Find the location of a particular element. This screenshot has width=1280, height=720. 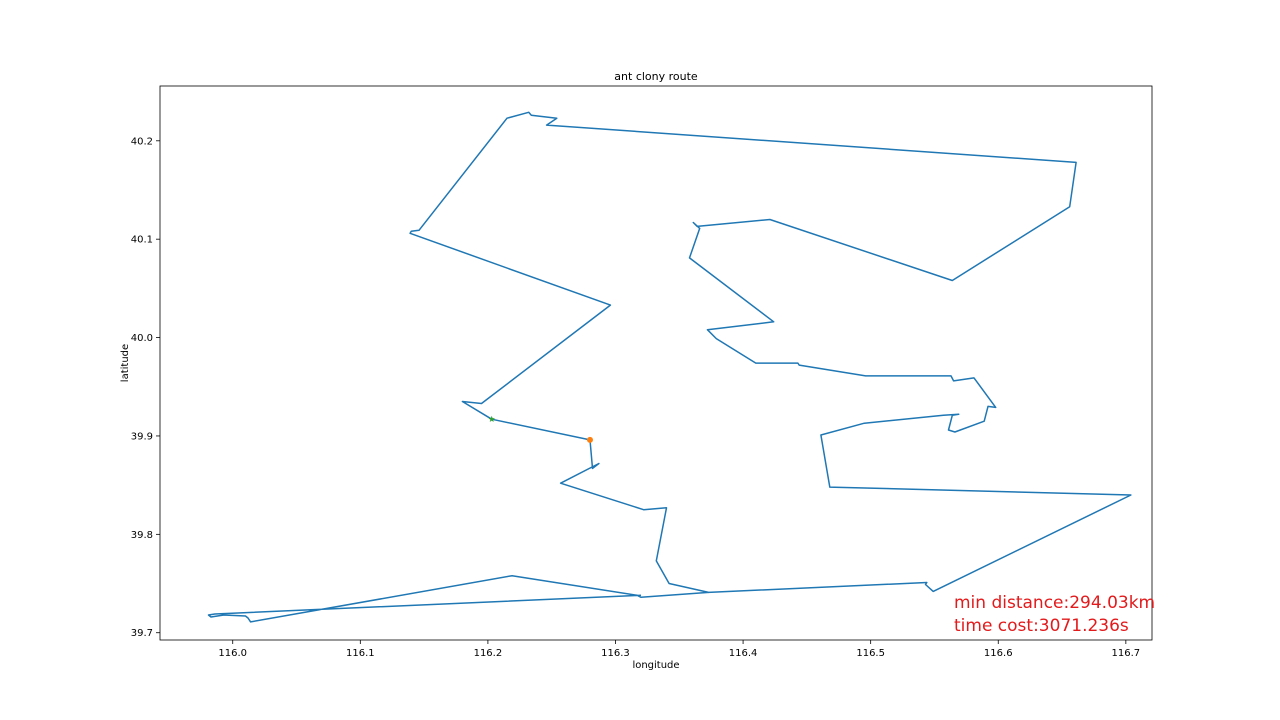

x-tick-label: 116.0 is located at coordinates (232, 653).